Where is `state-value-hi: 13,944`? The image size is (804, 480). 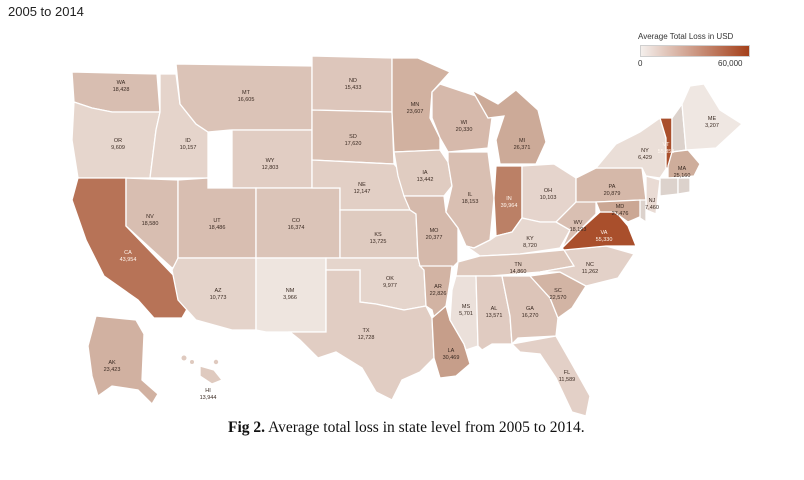
state-value-hi: 13,944 is located at coordinates (208, 398).